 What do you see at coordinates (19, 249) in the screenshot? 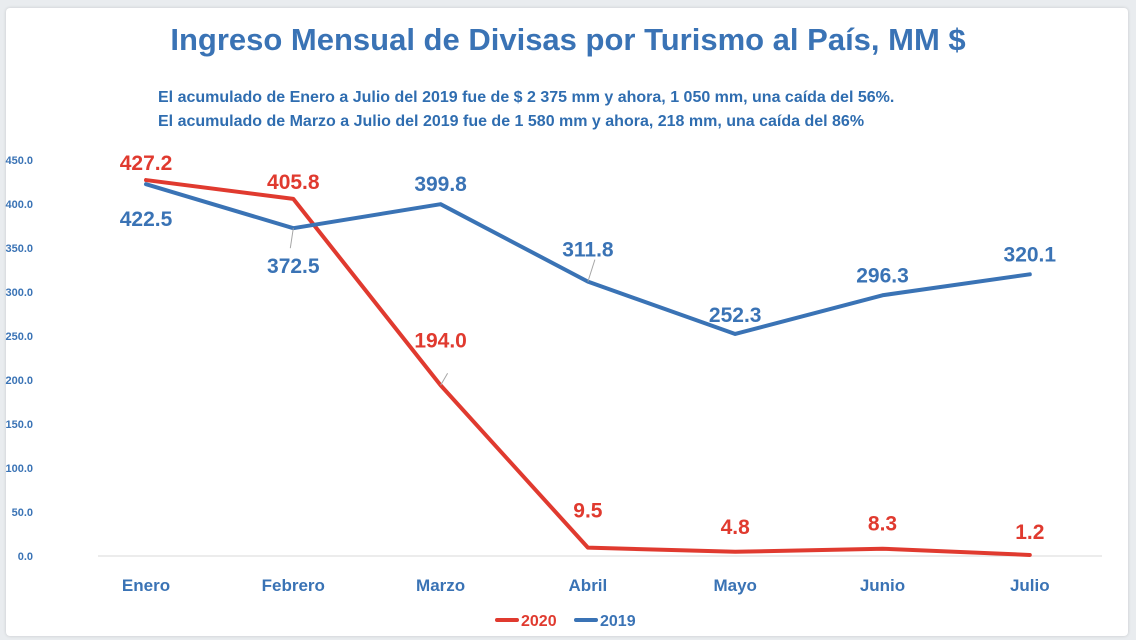
I see `y-tick-label: 350.0` at bounding box center [19, 249].